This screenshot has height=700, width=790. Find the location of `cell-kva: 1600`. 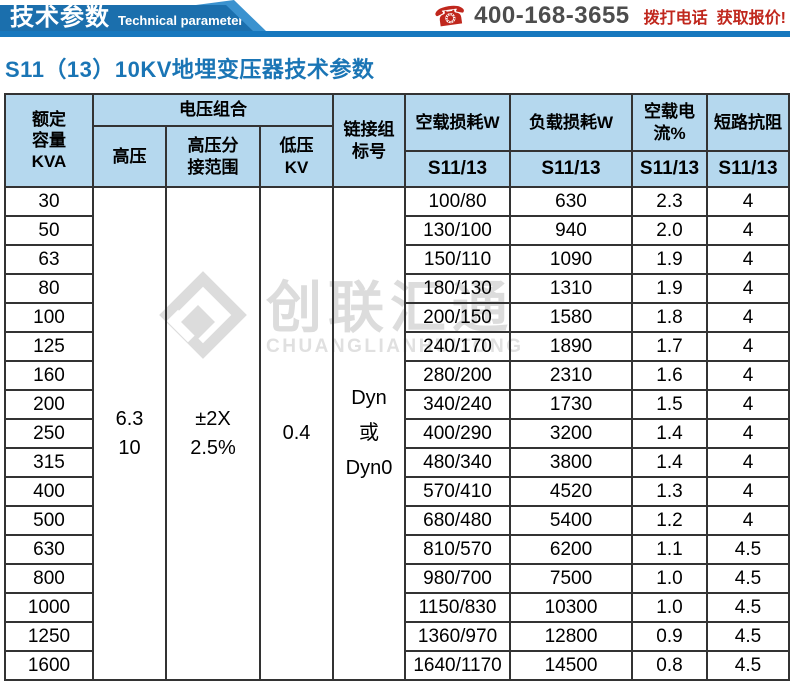

cell-kva: 1600 is located at coordinates (49, 665).